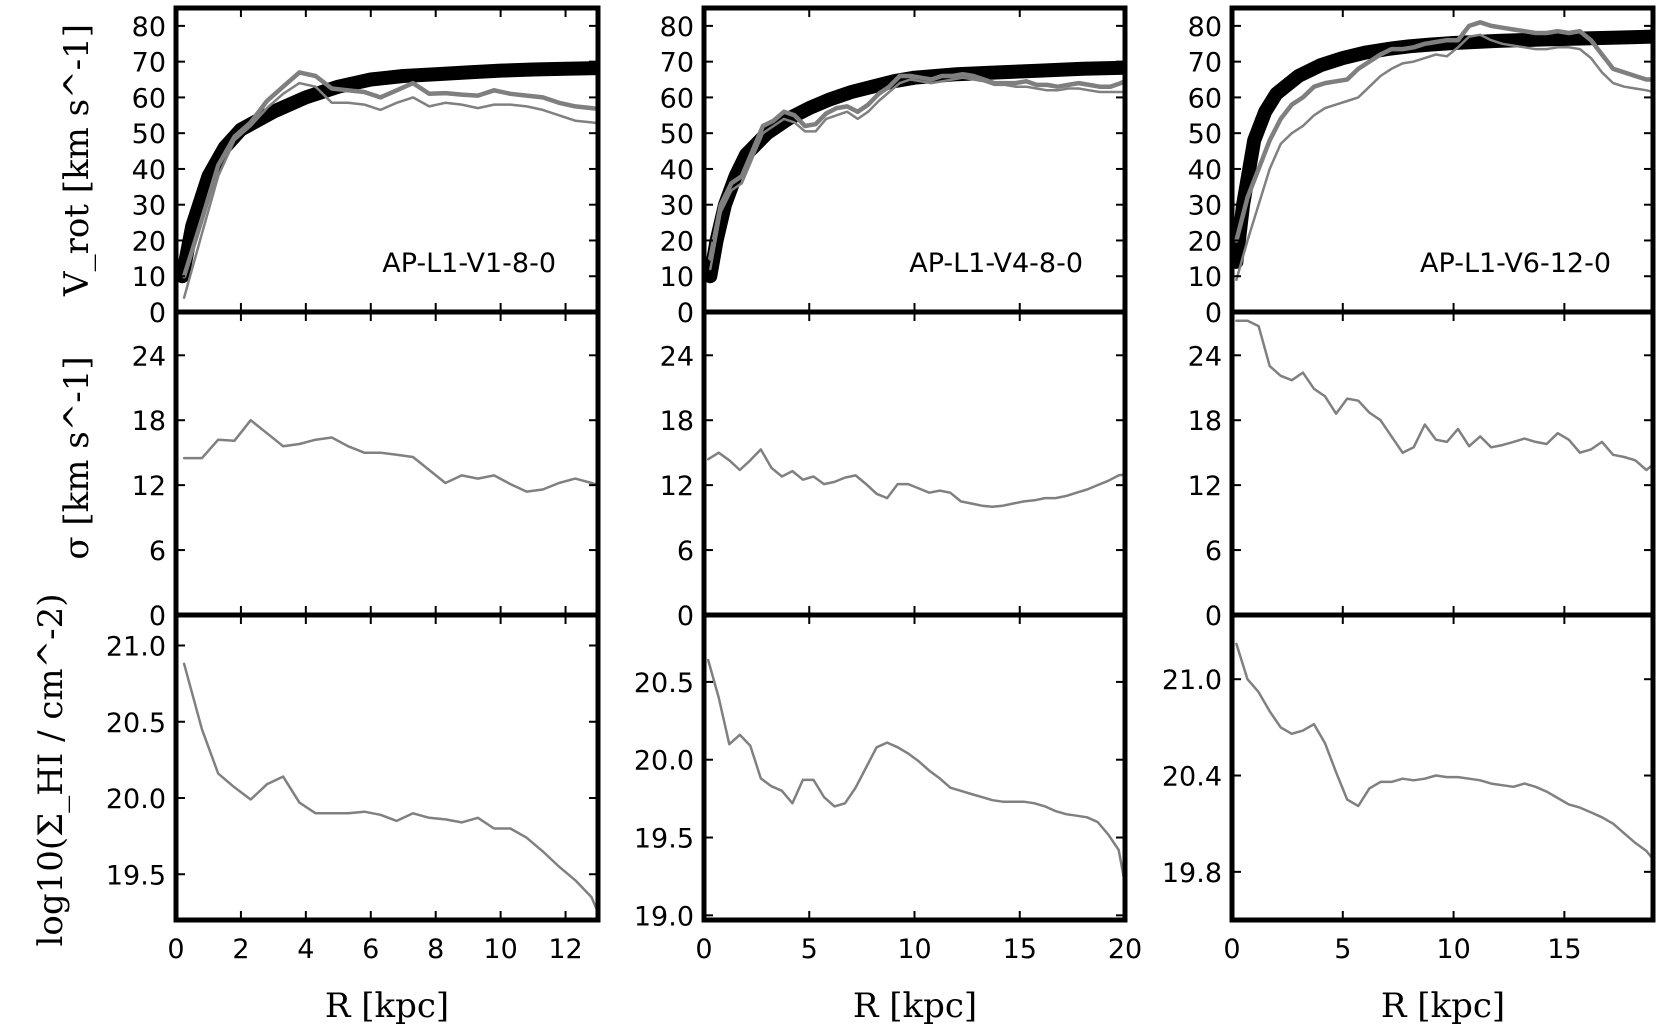 Image resolution: width=1659 pixels, height=1031 pixels. What do you see at coordinates (664, 761) in the screenshot?
I see `ytick-label: 20.0` at bounding box center [664, 761].